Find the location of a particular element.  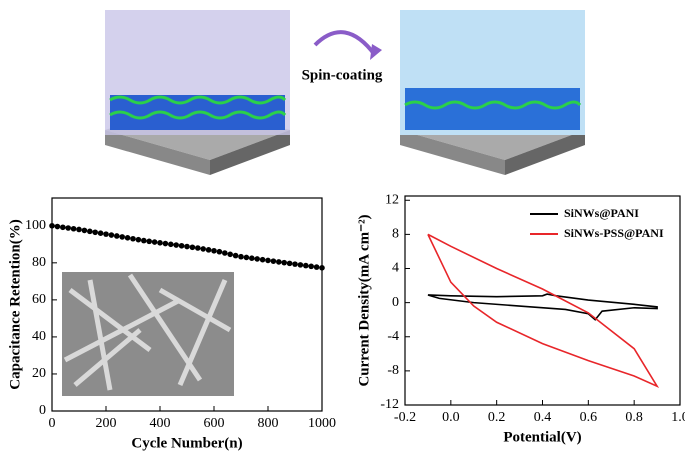

x-tick-label: 0.4 is located at coordinates (543, 417).